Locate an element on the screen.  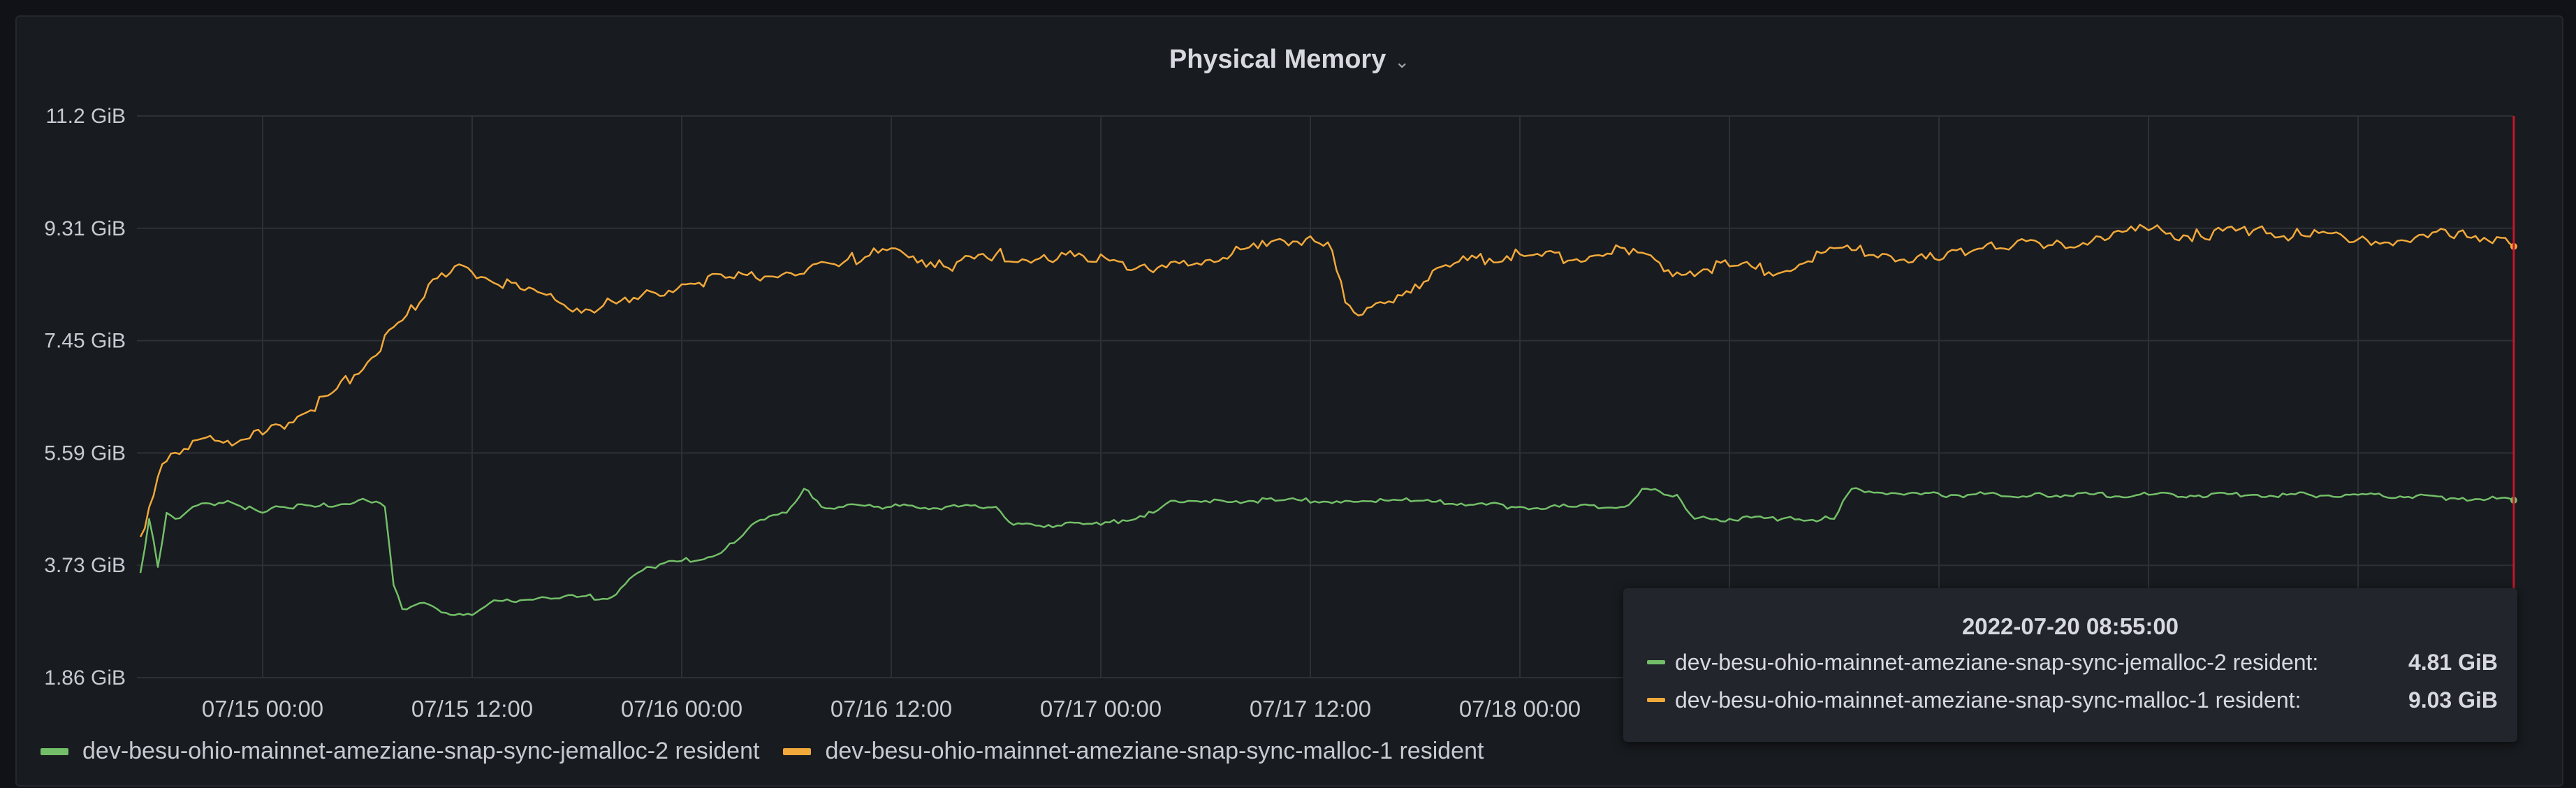
x-tick-label: 07/16 12:00 is located at coordinates (891, 709).